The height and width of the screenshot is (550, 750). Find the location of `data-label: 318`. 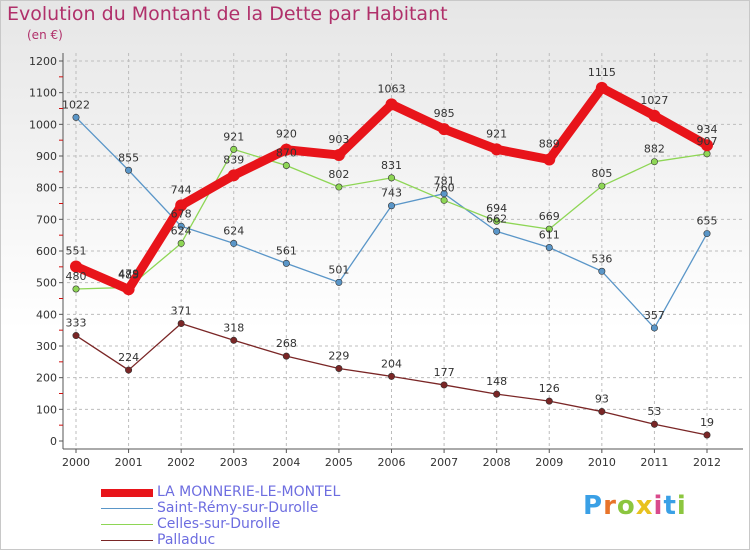

data-label: 318 is located at coordinates (233, 327).